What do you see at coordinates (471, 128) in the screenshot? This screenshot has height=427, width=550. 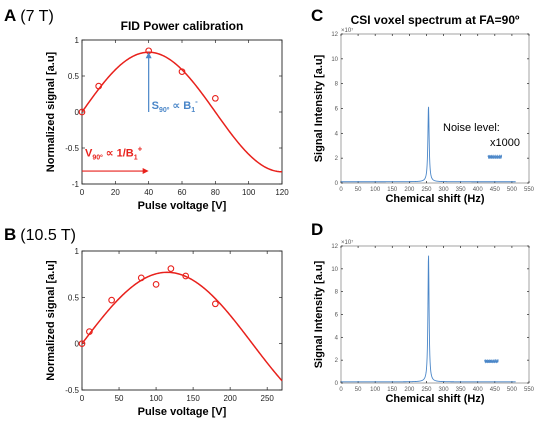 I see `noise-level-label: Noise level:` at bounding box center [471, 128].